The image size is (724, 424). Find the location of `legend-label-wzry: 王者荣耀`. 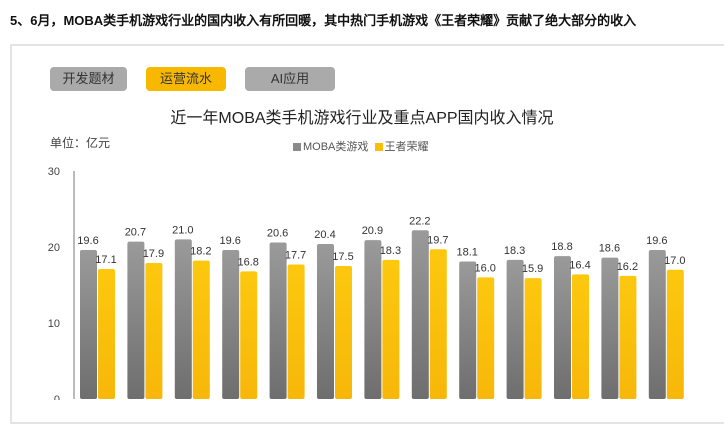

legend-label-wzry: 王者荣耀 is located at coordinates (406, 147).